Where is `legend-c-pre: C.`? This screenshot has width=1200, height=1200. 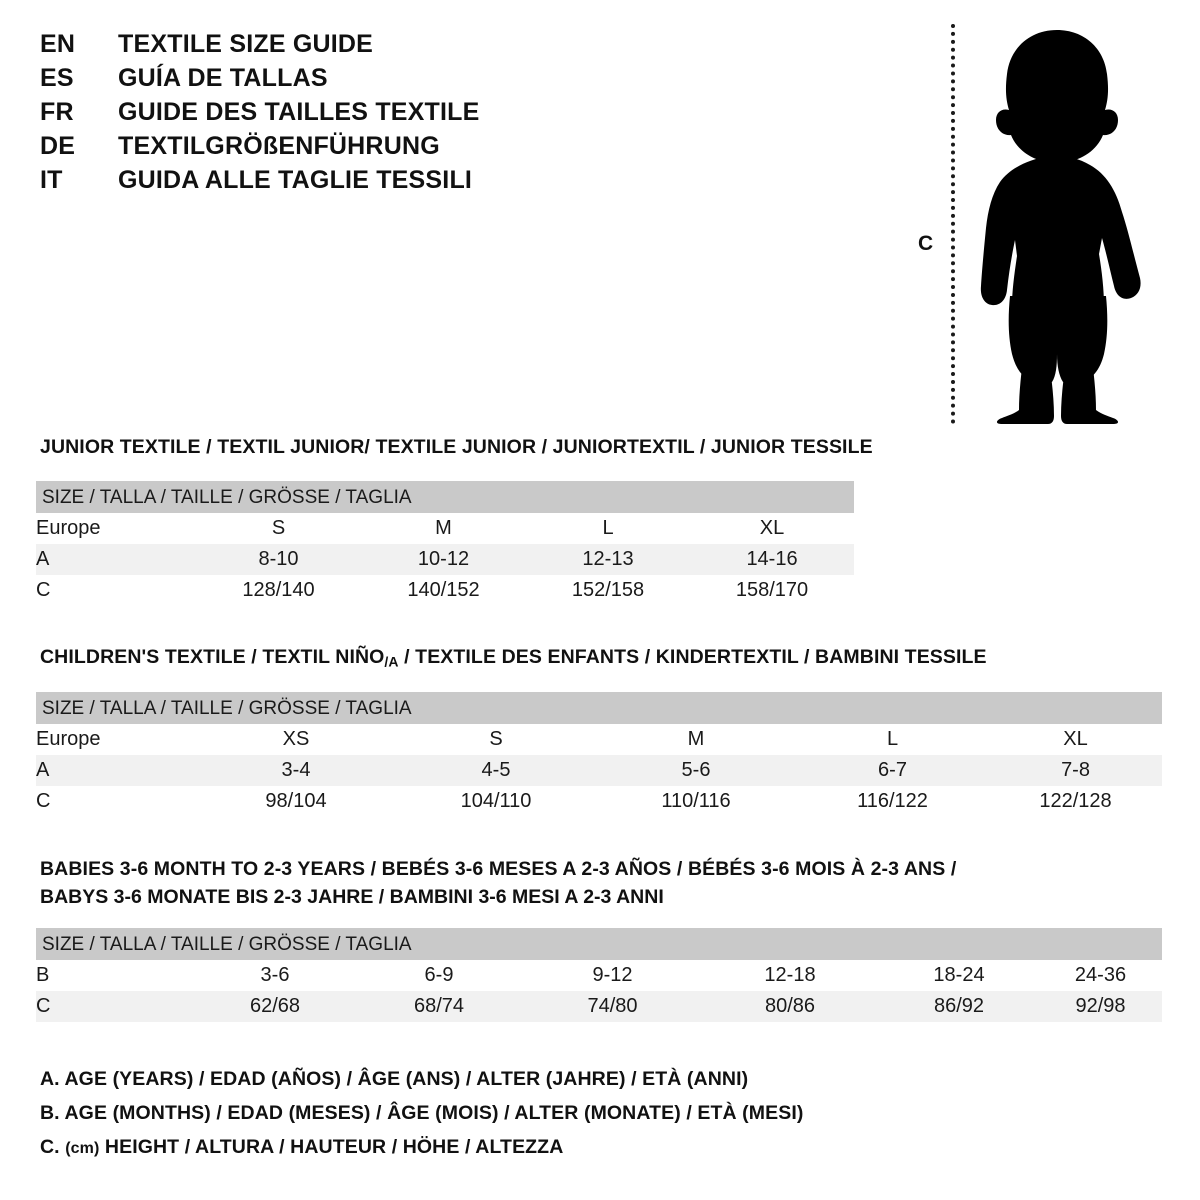
legend-c-pre: C. is located at coordinates (53, 1147).